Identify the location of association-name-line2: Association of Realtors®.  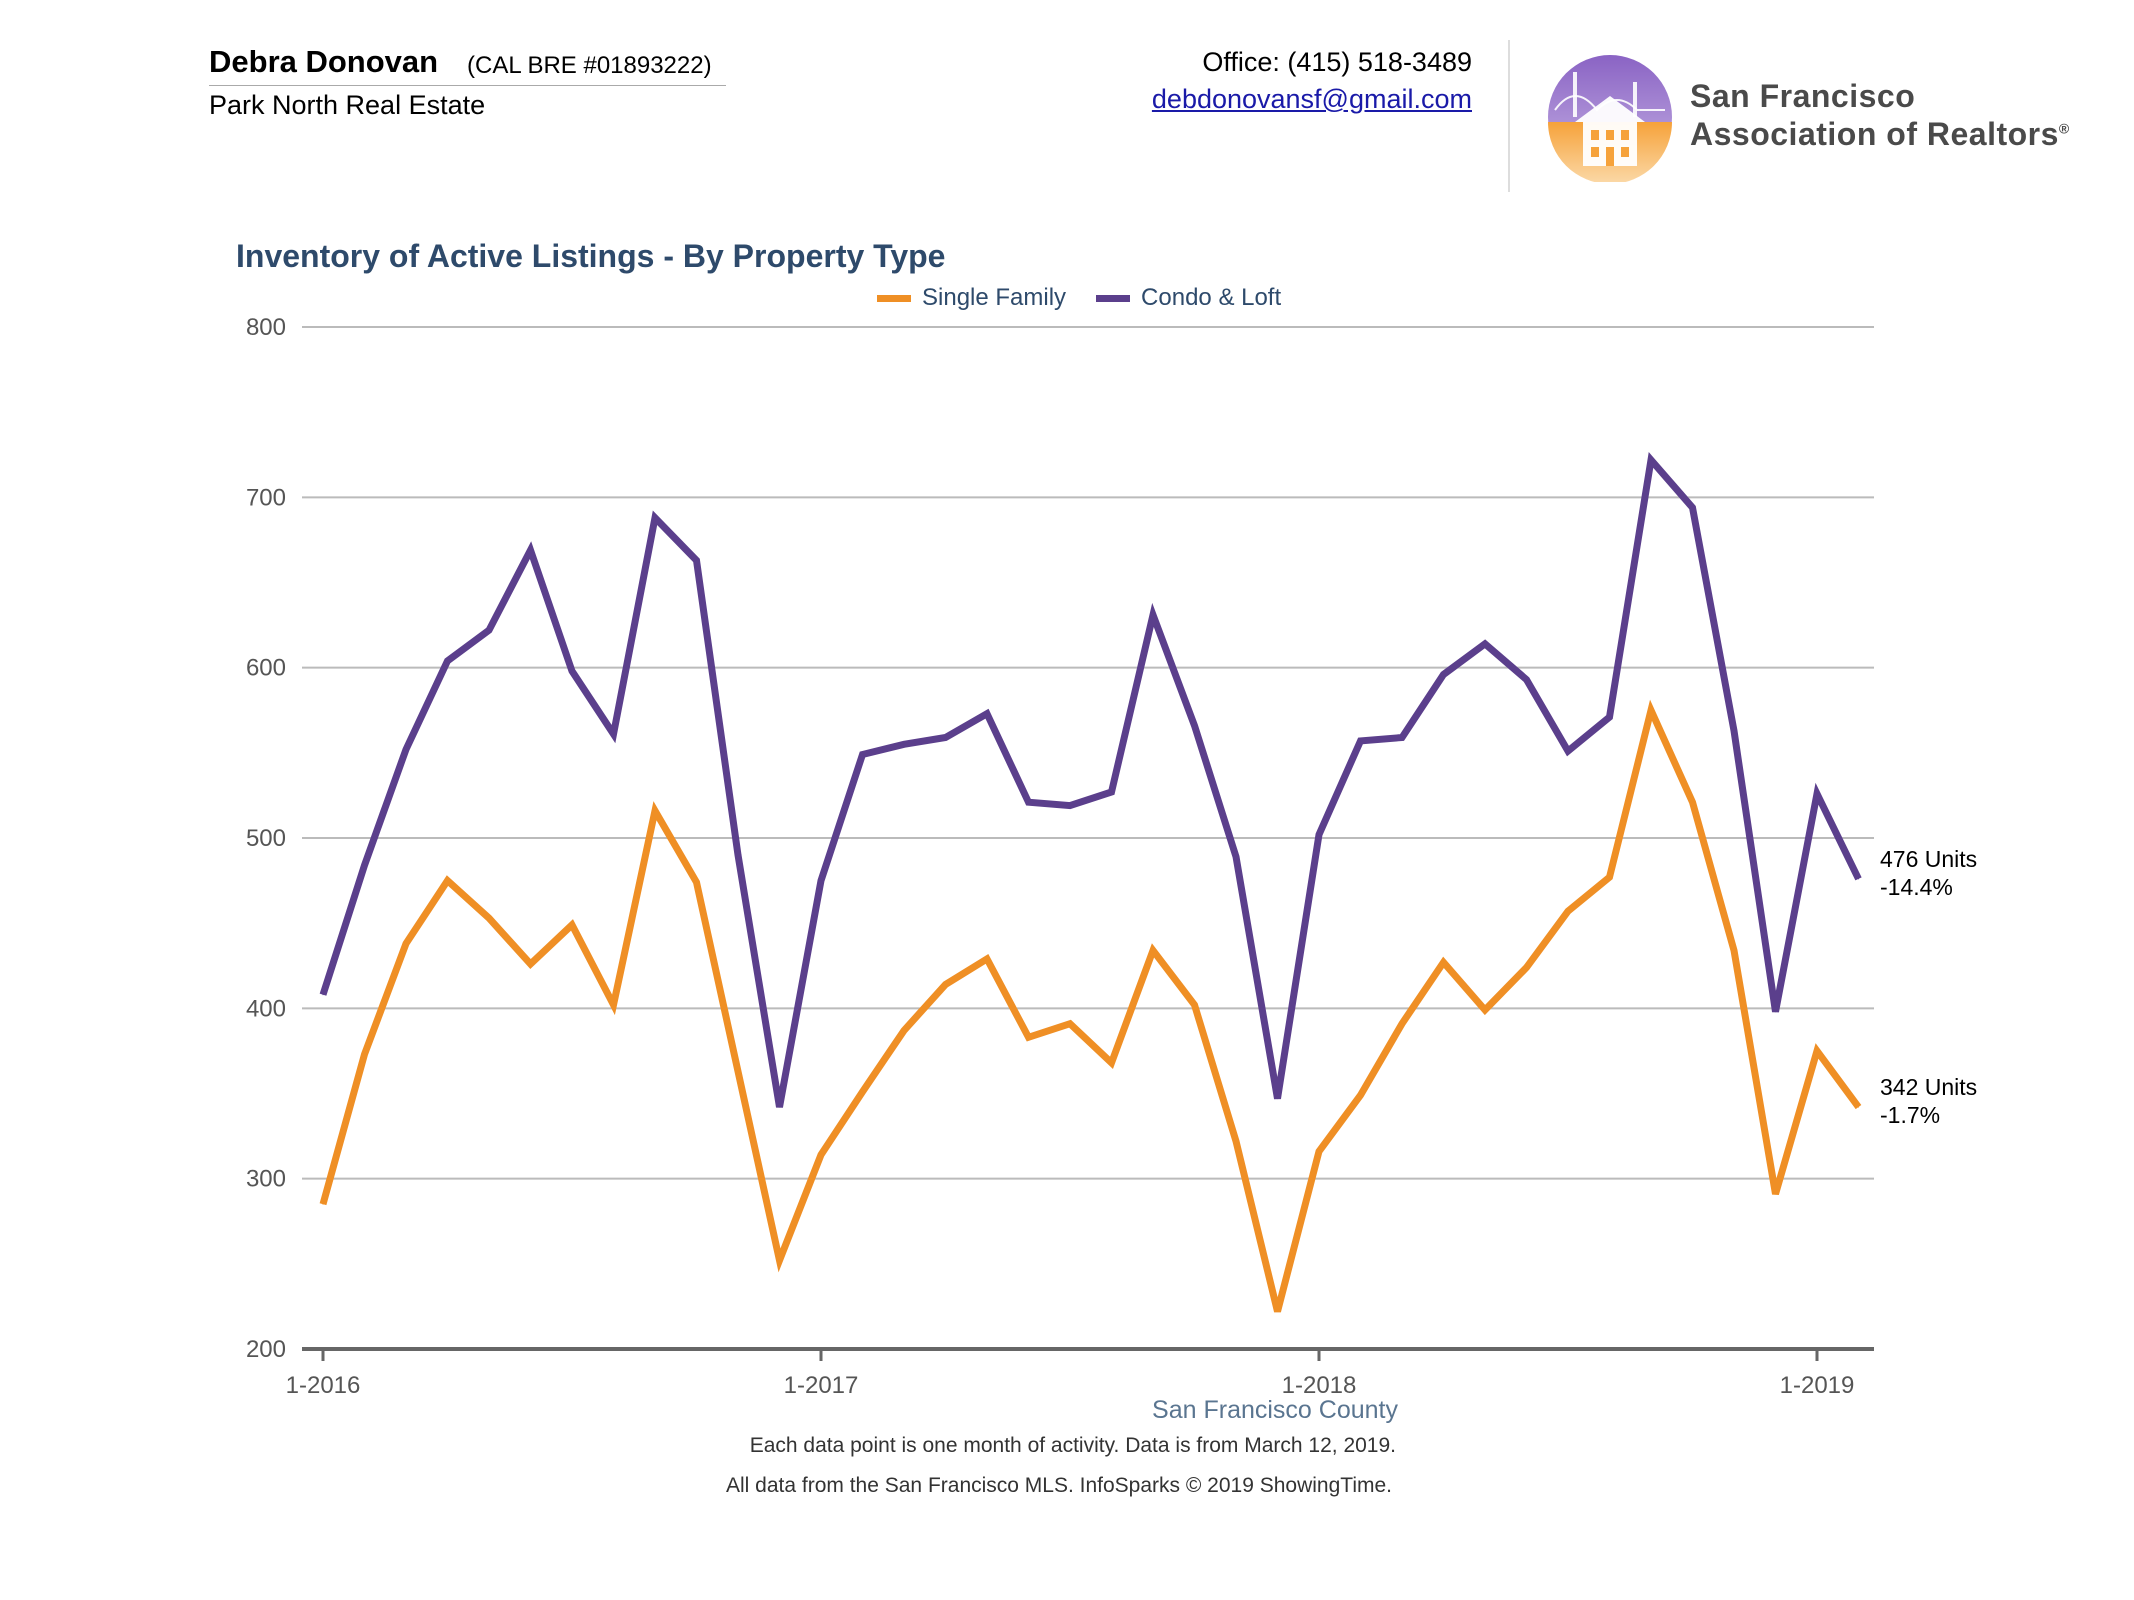
(1880, 134).